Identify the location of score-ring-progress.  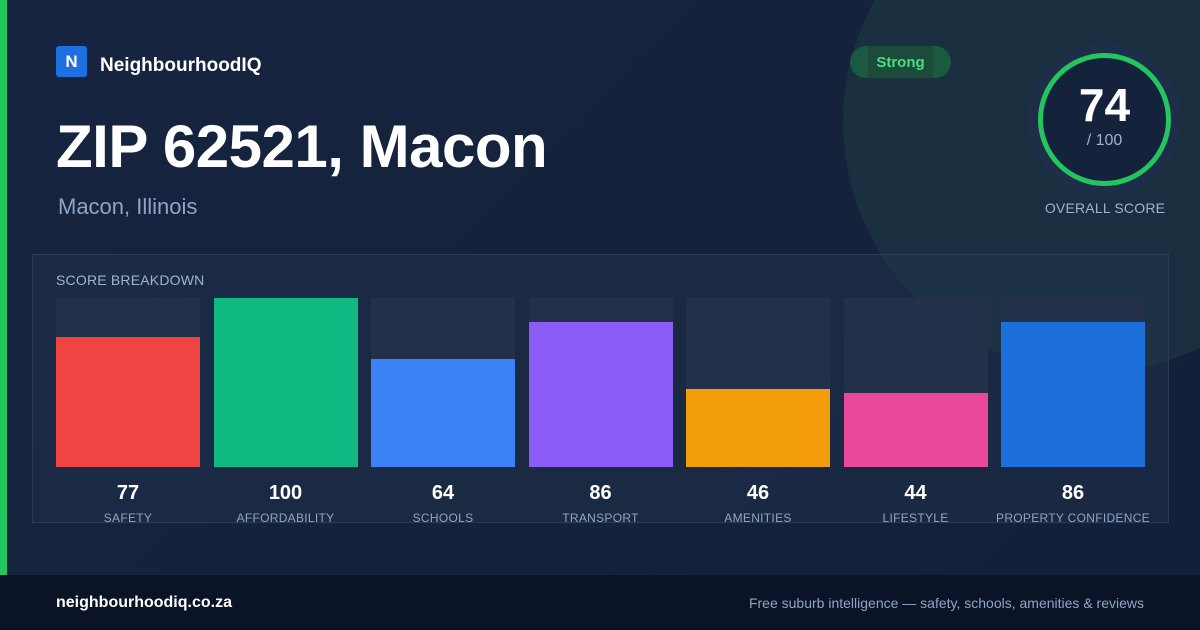
(1104, 119).